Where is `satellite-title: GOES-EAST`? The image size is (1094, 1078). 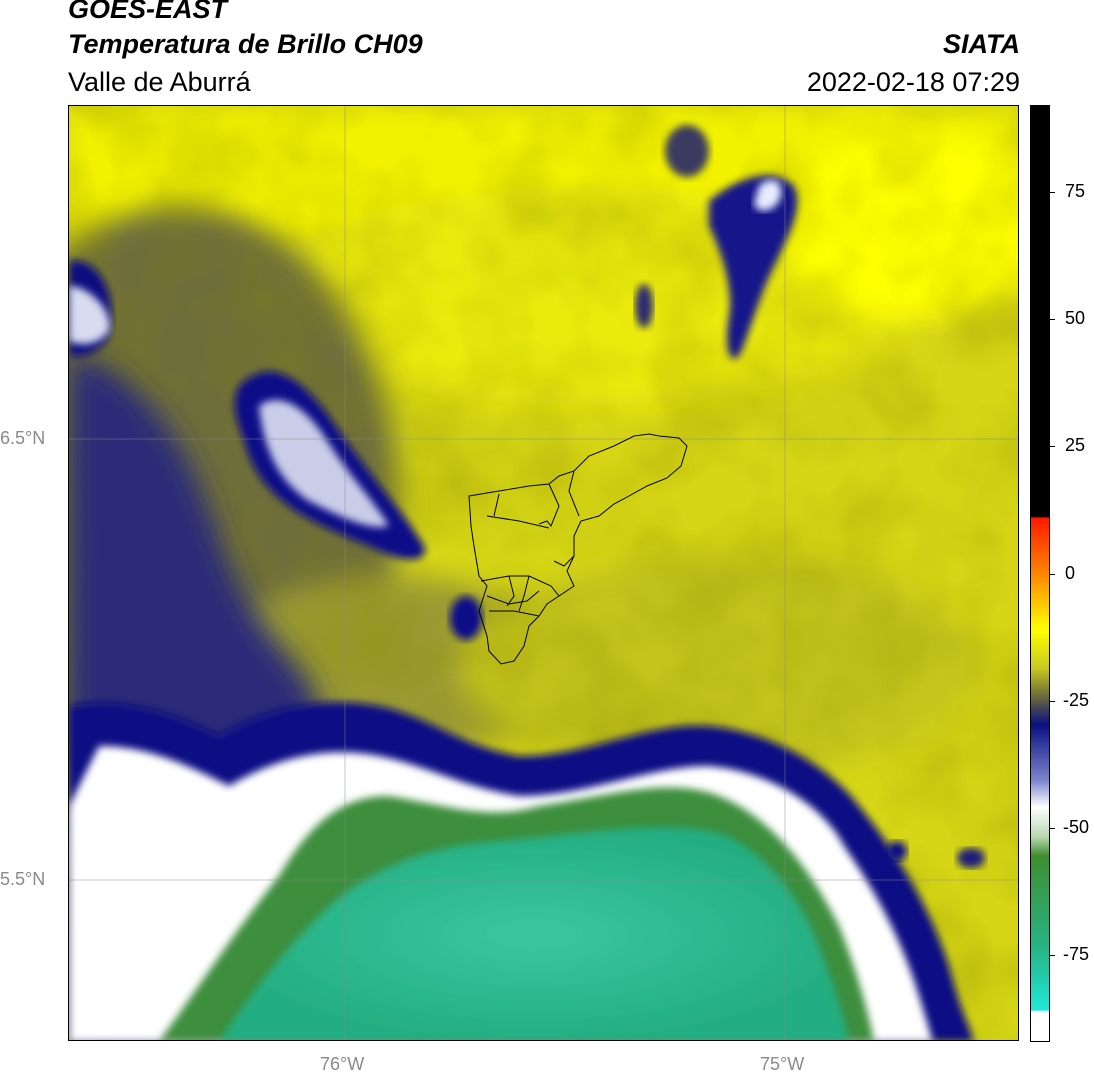 satellite-title: GOES-EAST is located at coordinates (148, 12).